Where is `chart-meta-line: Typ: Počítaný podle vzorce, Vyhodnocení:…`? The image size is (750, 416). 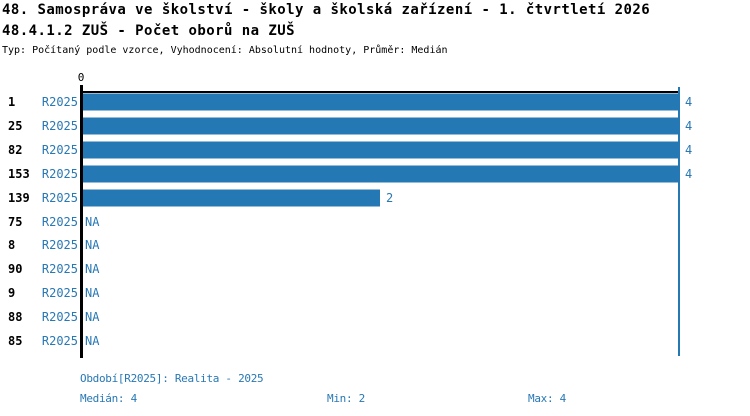 chart-meta-line: Typ: Počítaný podle vzorce, Vyhodnocení:… is located at coordinates (225, 50).